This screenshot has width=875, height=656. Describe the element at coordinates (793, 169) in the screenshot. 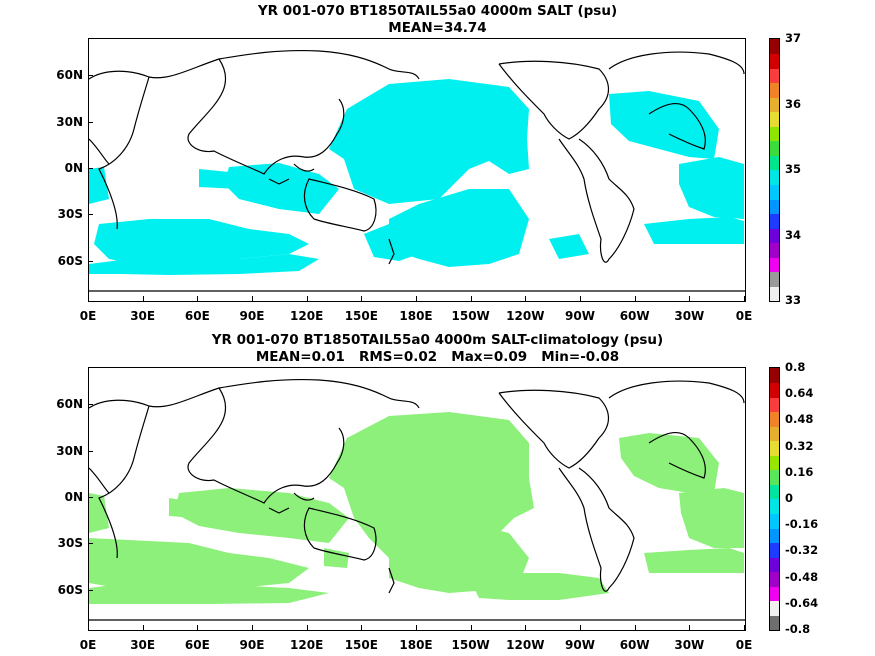

I see `colorbar-tick-label: 35` at that location.